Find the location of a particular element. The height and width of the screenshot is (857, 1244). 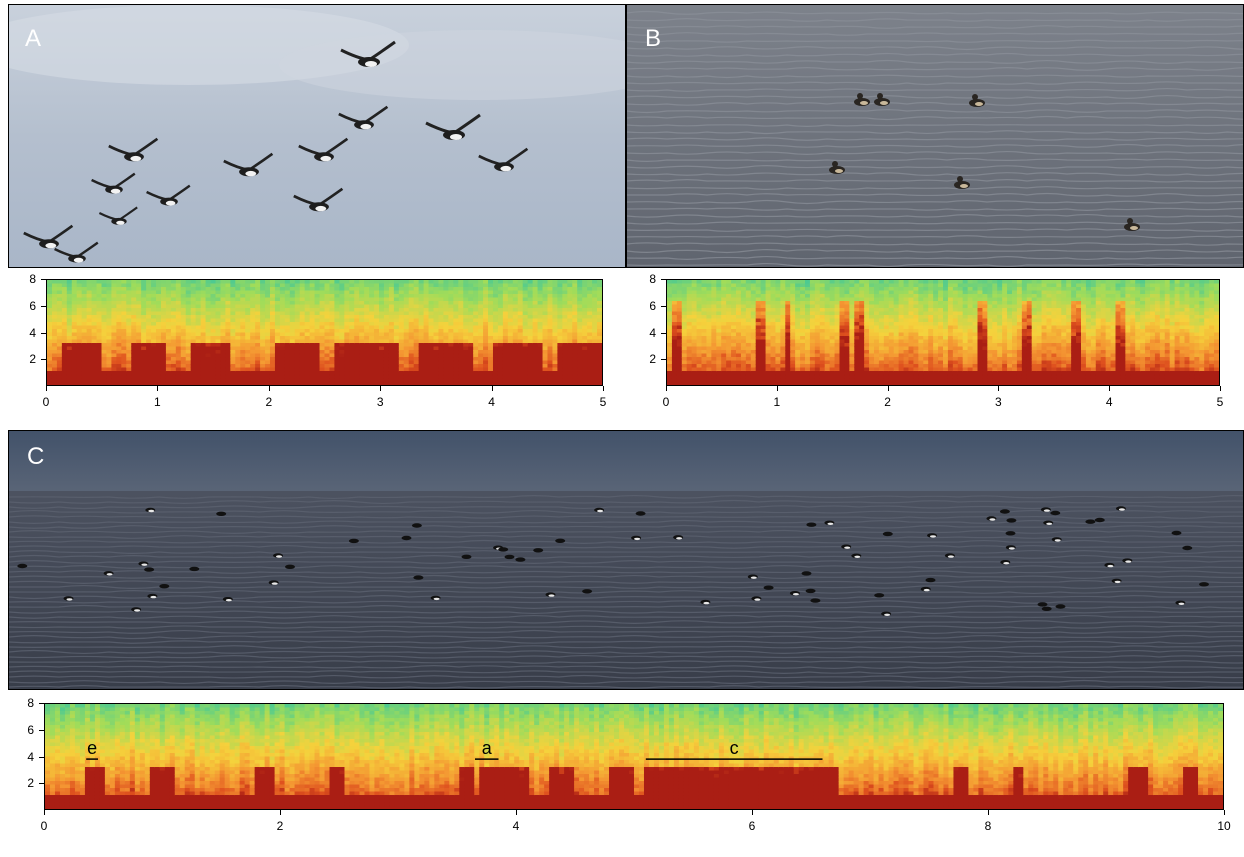

flying-bird-group is located at coordinates (276, 151).